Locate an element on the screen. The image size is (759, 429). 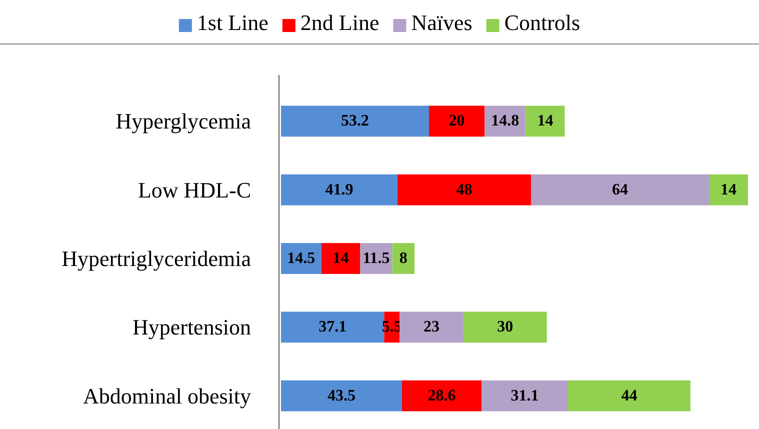
data-label: 8 is located at coordinates (403, 258).